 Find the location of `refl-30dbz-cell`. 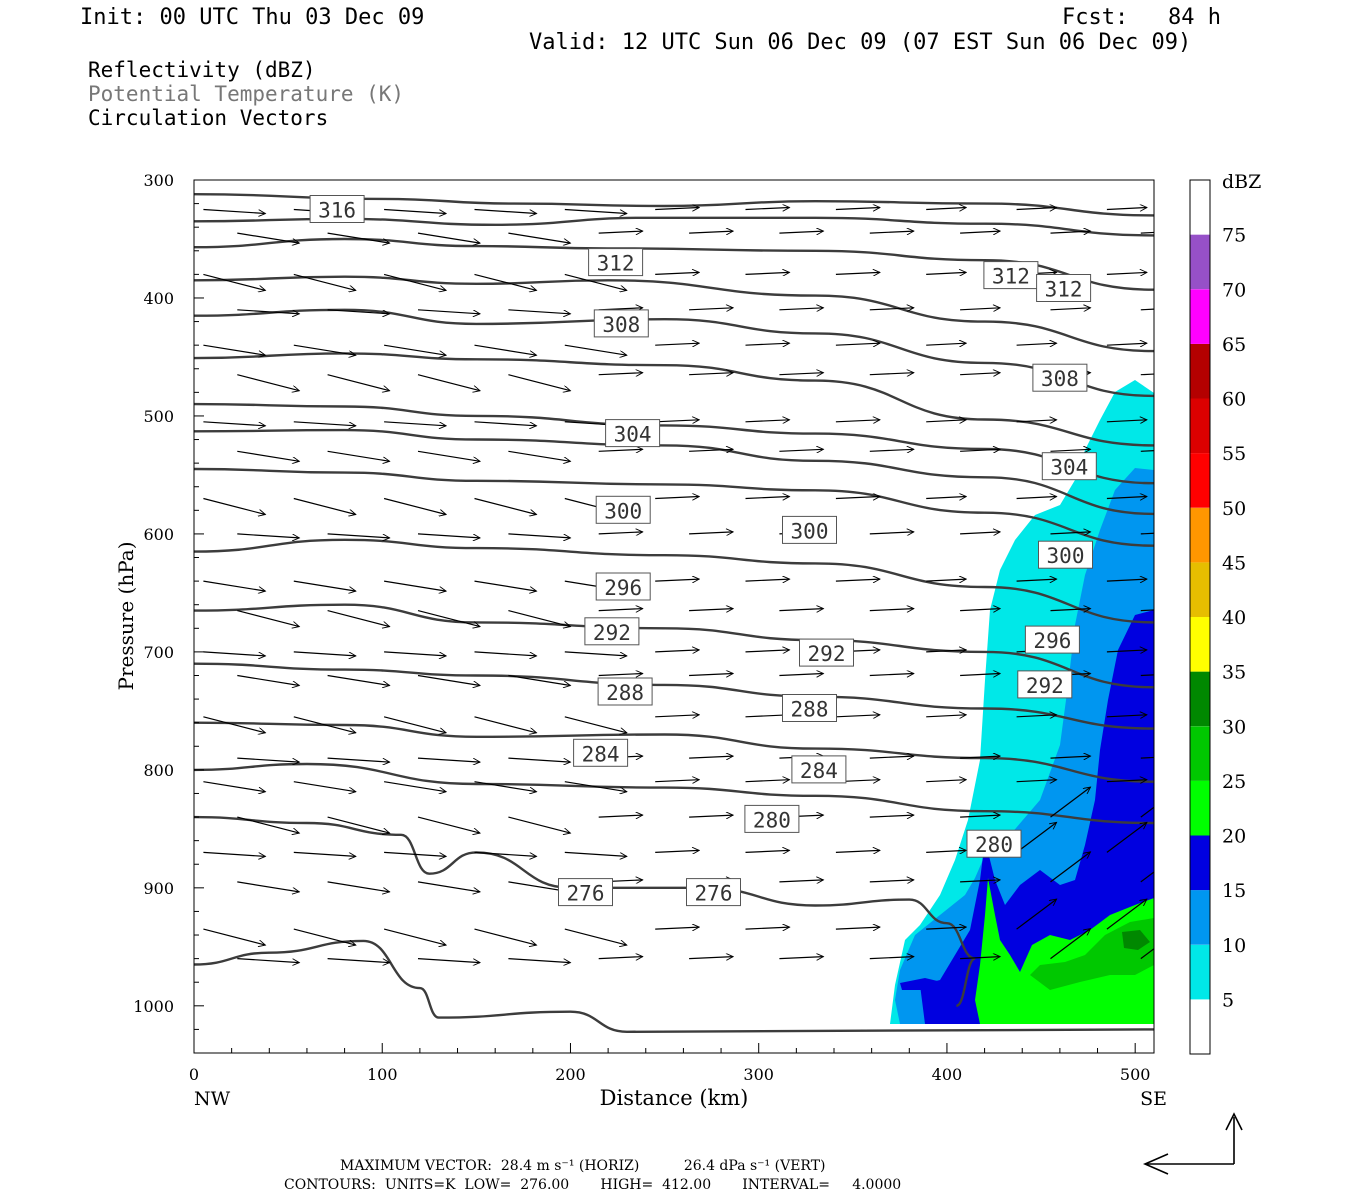

refl-30dbz-cell is located at coordinates (1136, 940).